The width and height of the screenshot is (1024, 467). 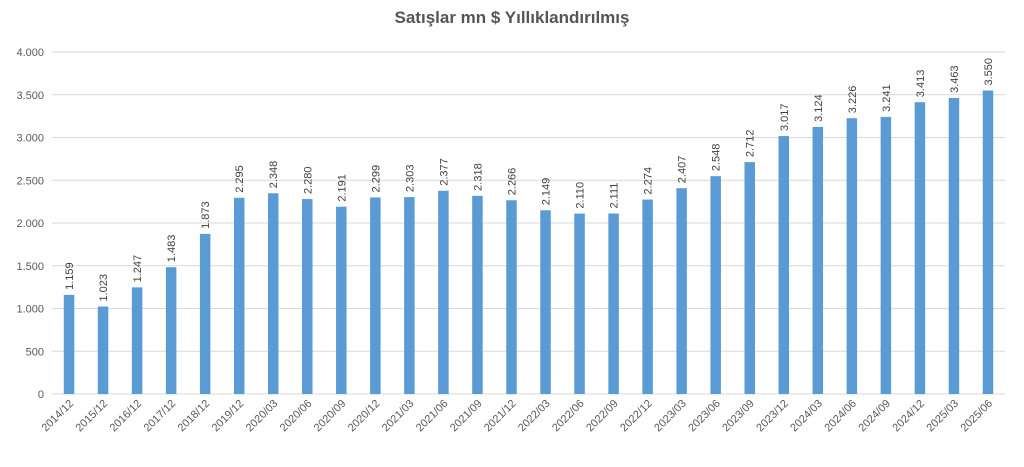 I want to click on x-tick-label: 2024/12, so click(x=908, y=416).